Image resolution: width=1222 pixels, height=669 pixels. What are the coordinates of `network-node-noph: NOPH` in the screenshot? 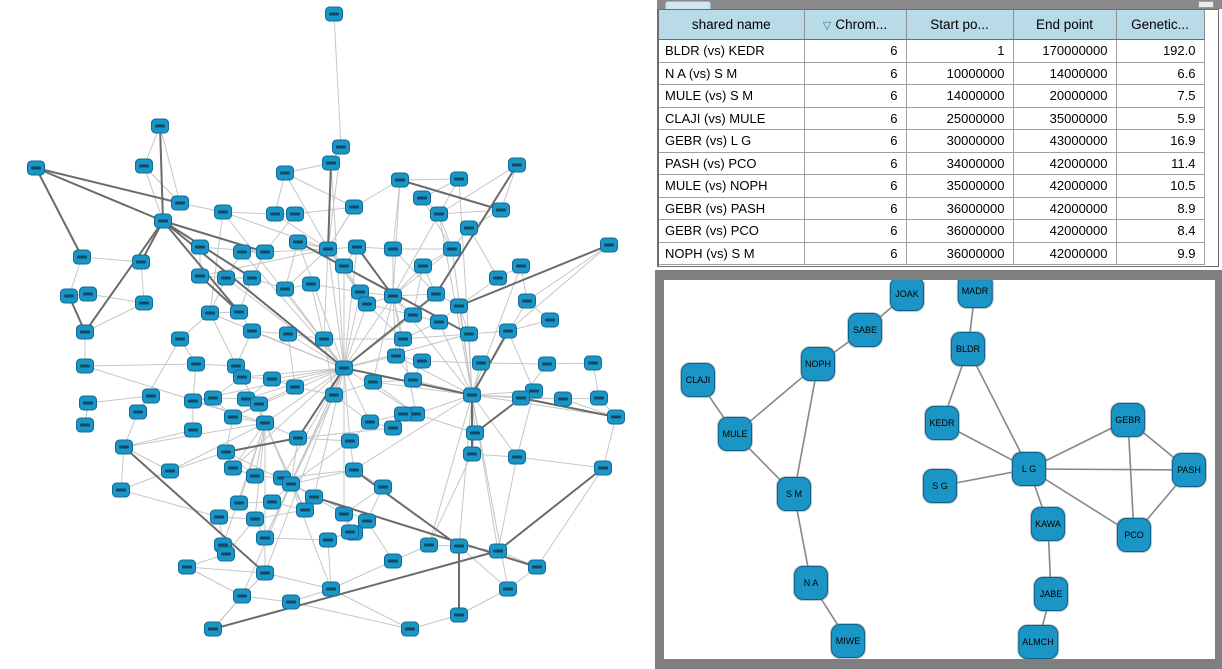 It's located at (818, 364).